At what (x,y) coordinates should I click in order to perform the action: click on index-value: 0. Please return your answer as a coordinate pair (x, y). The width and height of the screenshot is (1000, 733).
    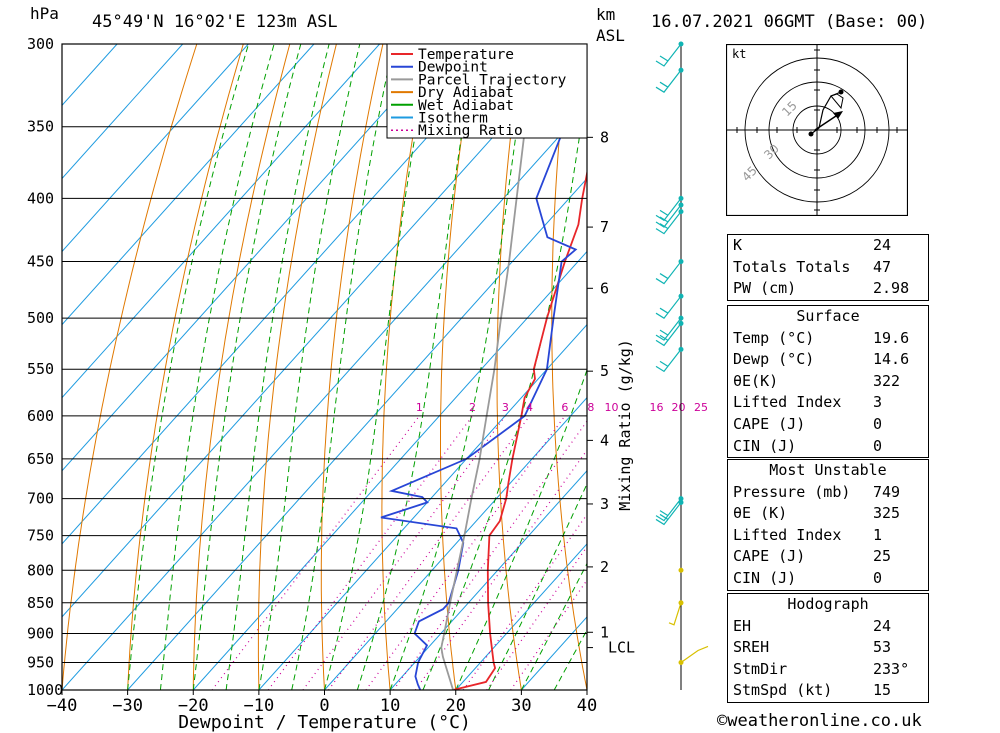
    Looking at the image, I should click on (878, 423).